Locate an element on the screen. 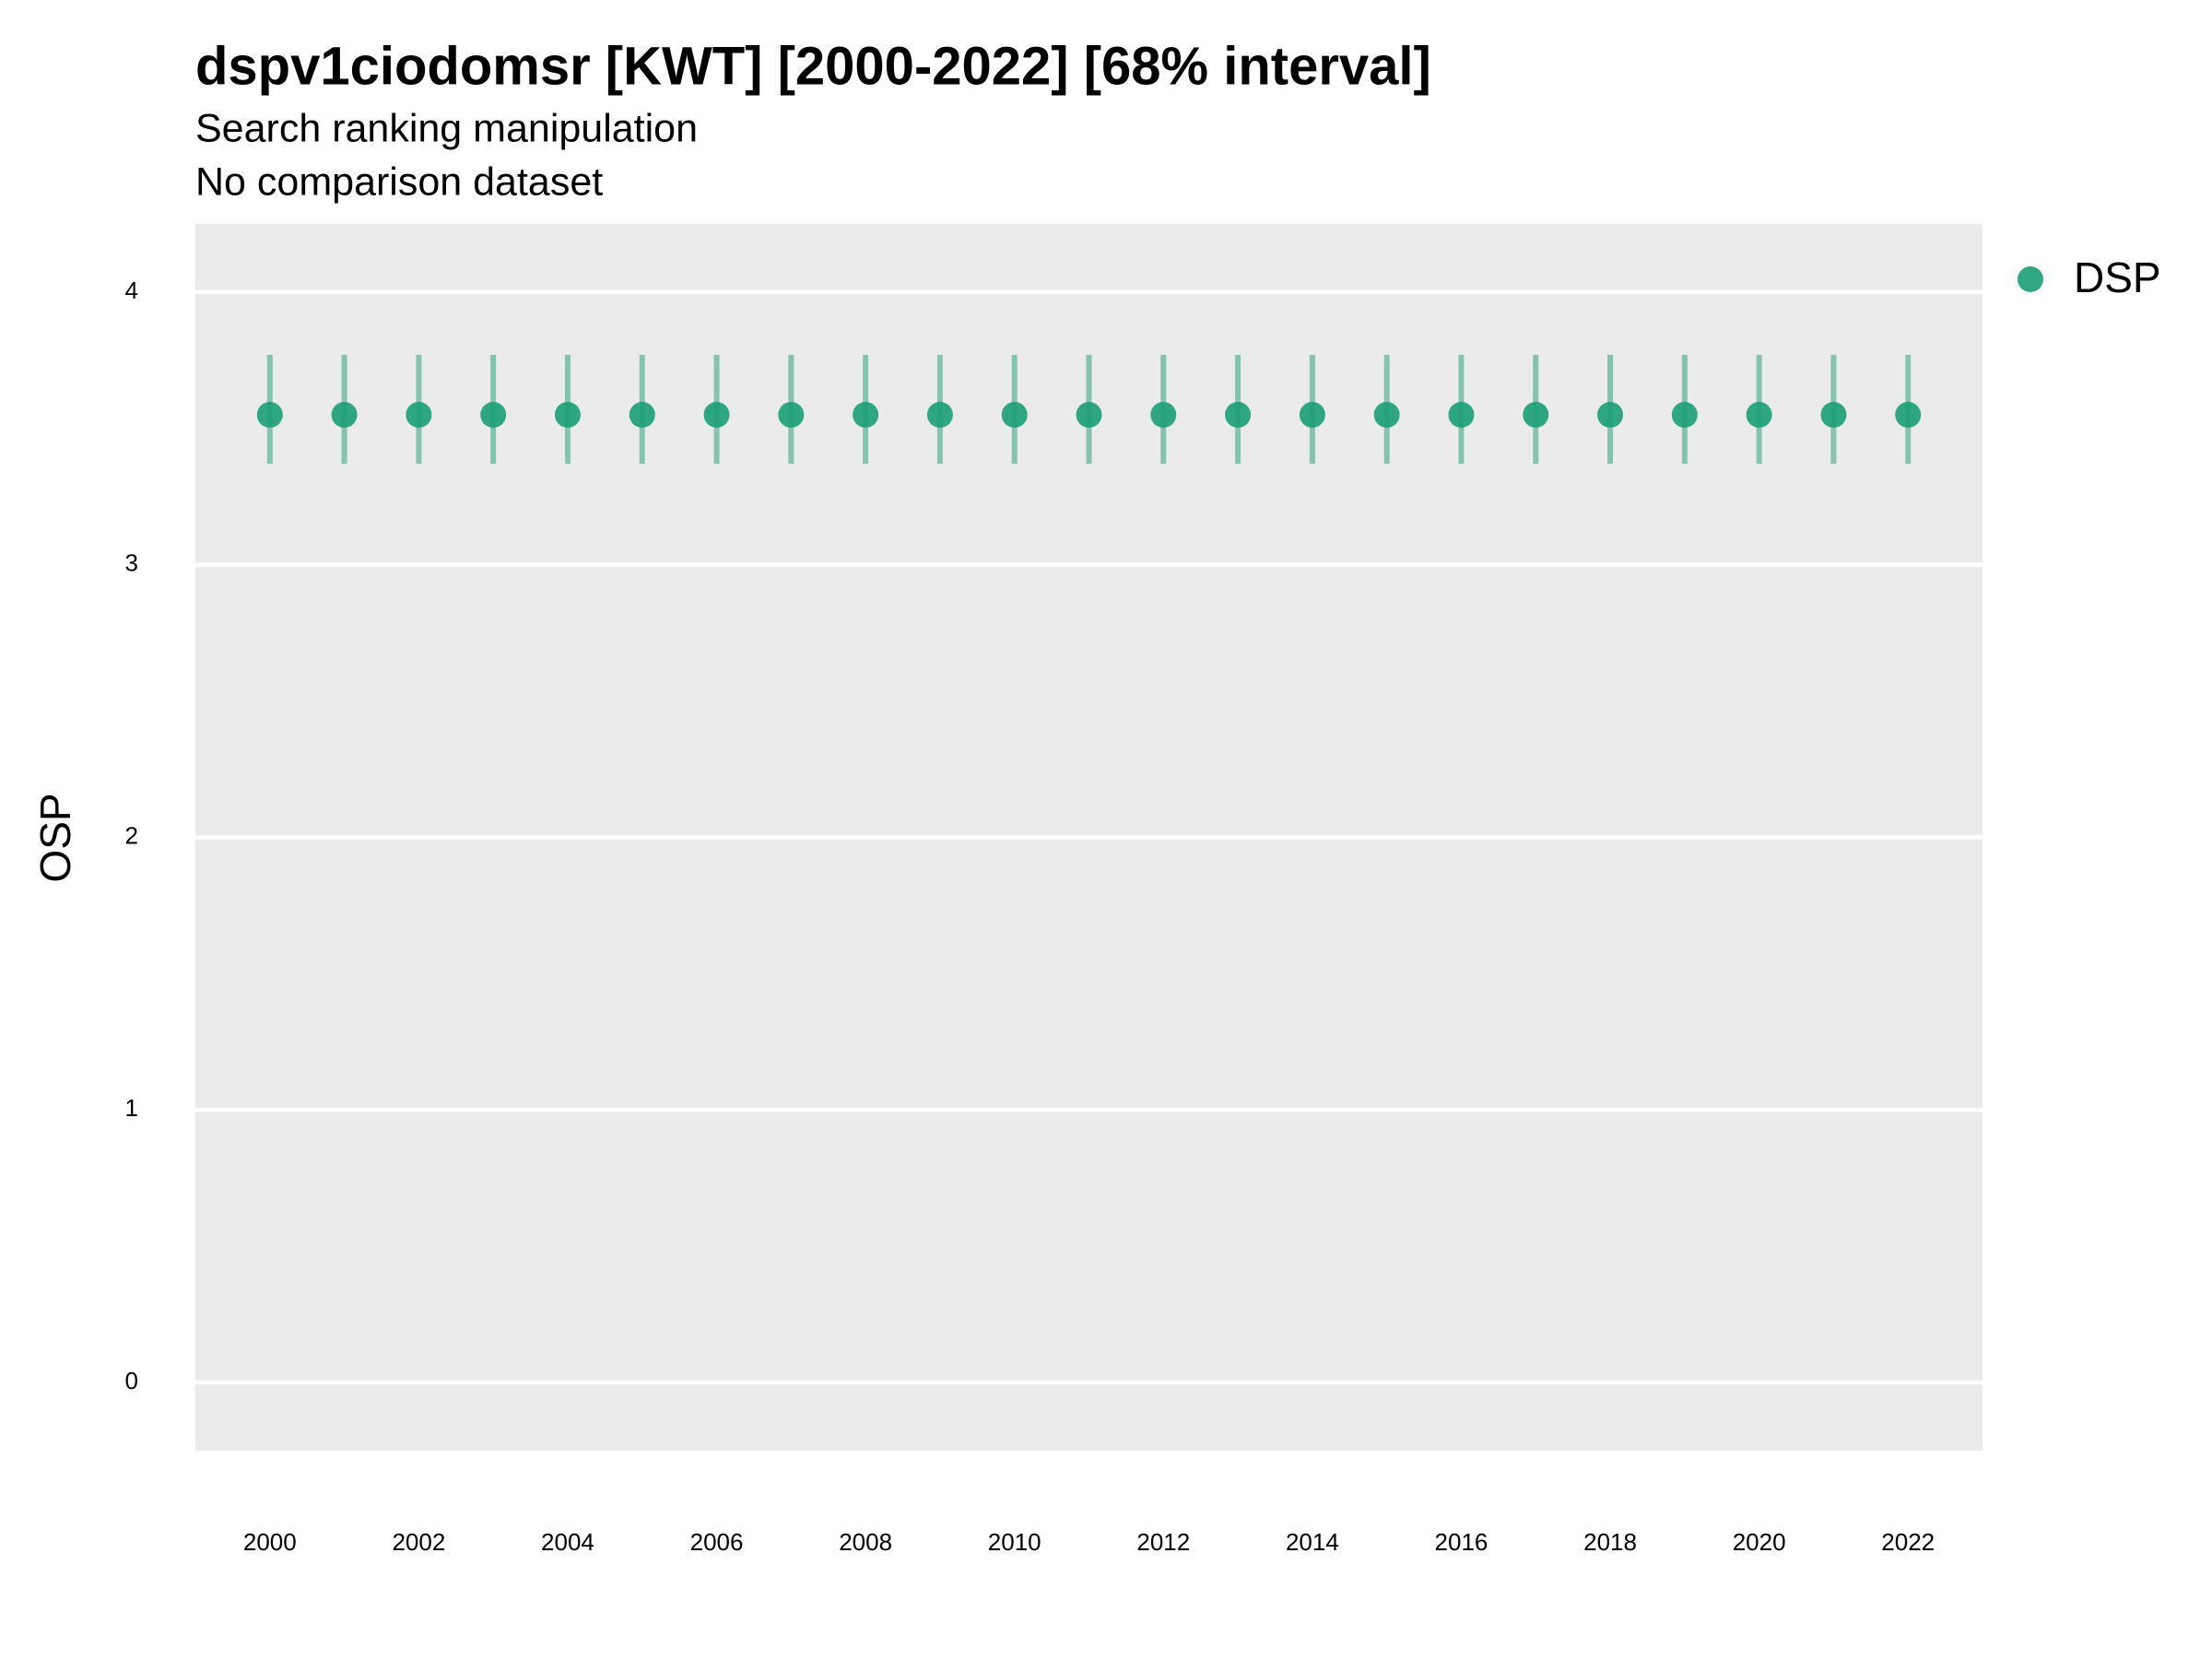  x-tick-label: 2006 is located at coordinates (717, 1542).